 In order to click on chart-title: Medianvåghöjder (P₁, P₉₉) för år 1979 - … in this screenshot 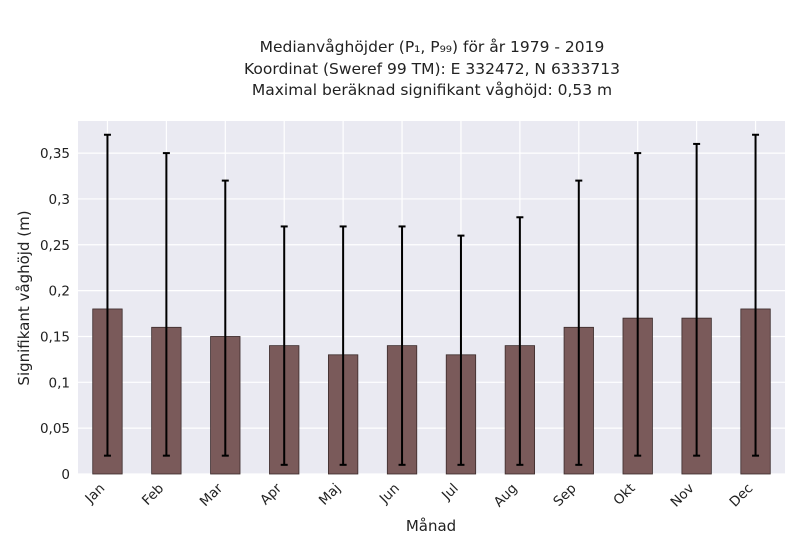, I will do `click(432, 68)`.